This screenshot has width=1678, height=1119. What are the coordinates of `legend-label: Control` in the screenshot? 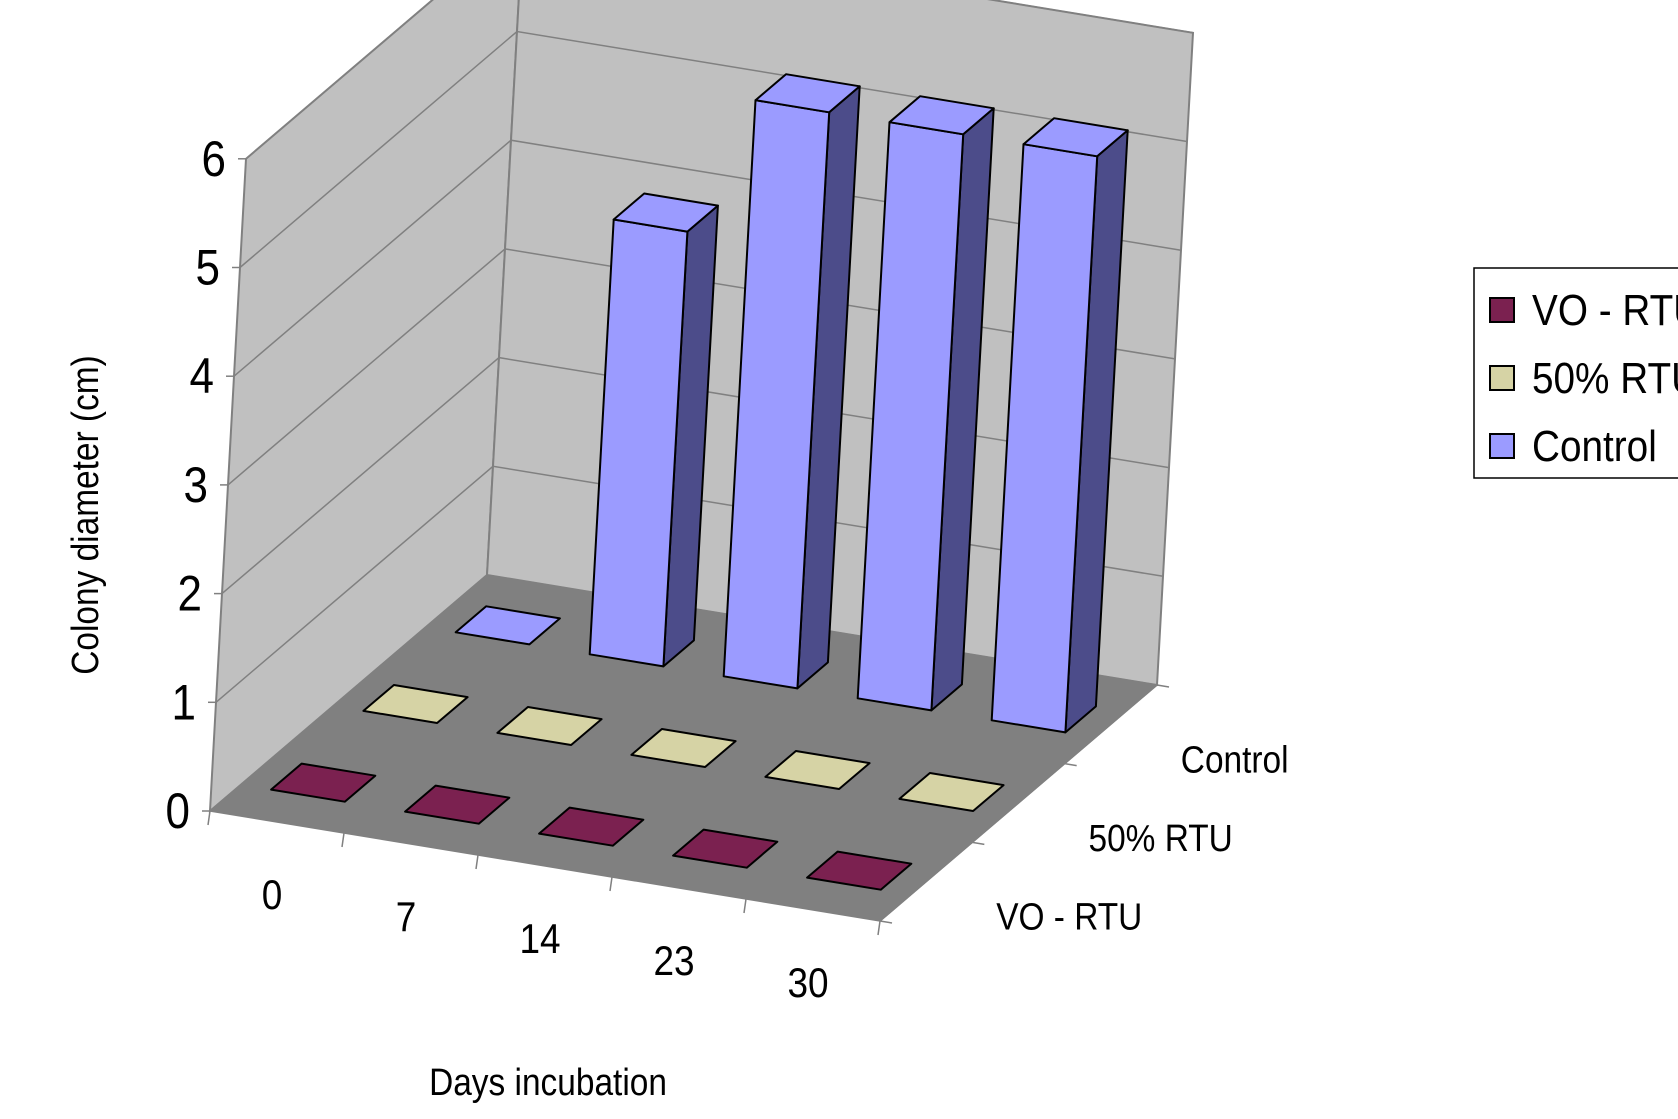 It's located at (1594, 446).